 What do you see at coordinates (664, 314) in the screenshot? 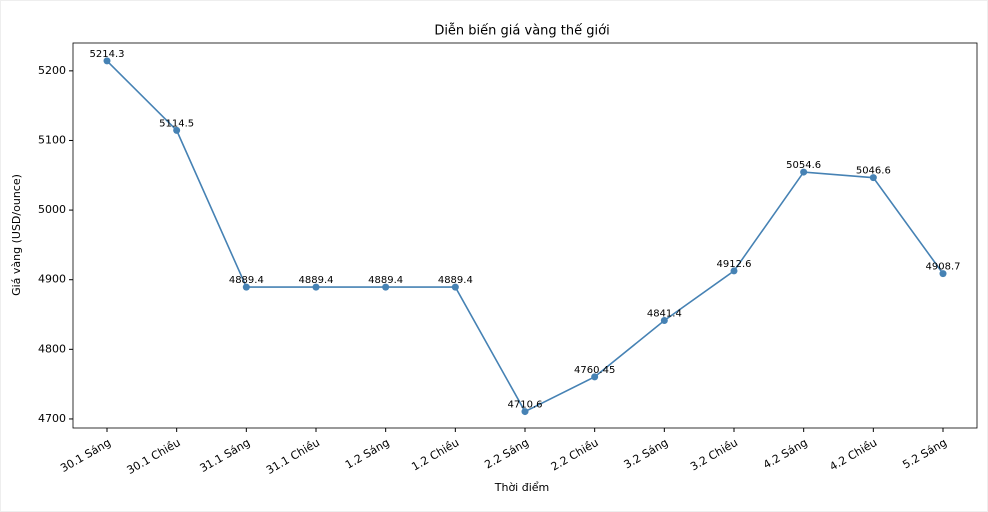
I see `value-label: 4841.4` at bounding box center [664, 314].